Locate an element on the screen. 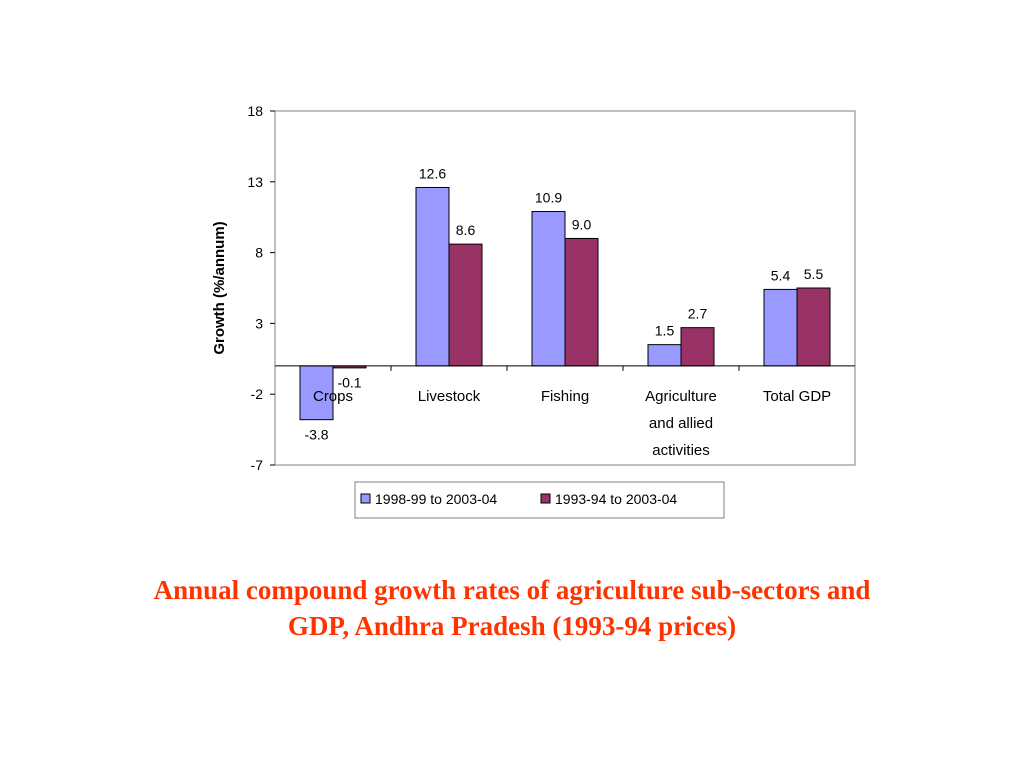  category-label: Total GDP is located at coordinates (797, 396).